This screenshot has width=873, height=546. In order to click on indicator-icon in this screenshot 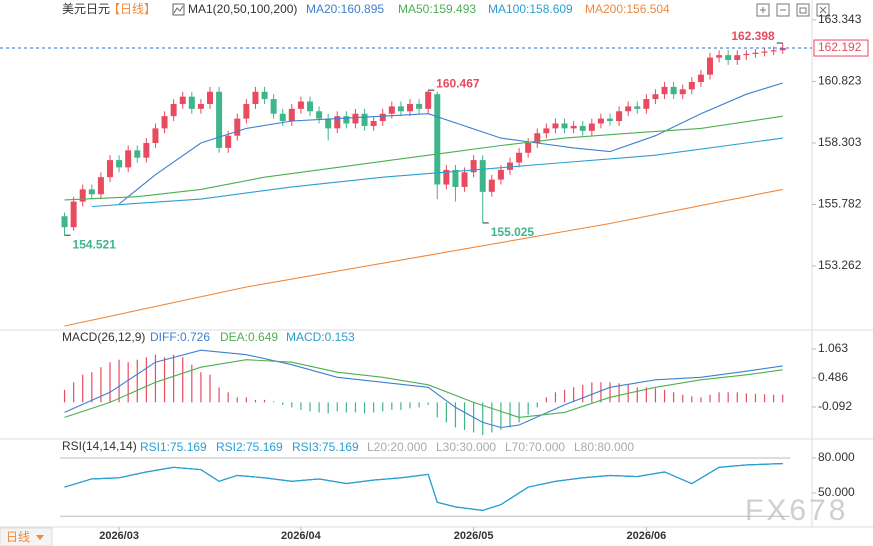, I will do `click(178, 9)`.